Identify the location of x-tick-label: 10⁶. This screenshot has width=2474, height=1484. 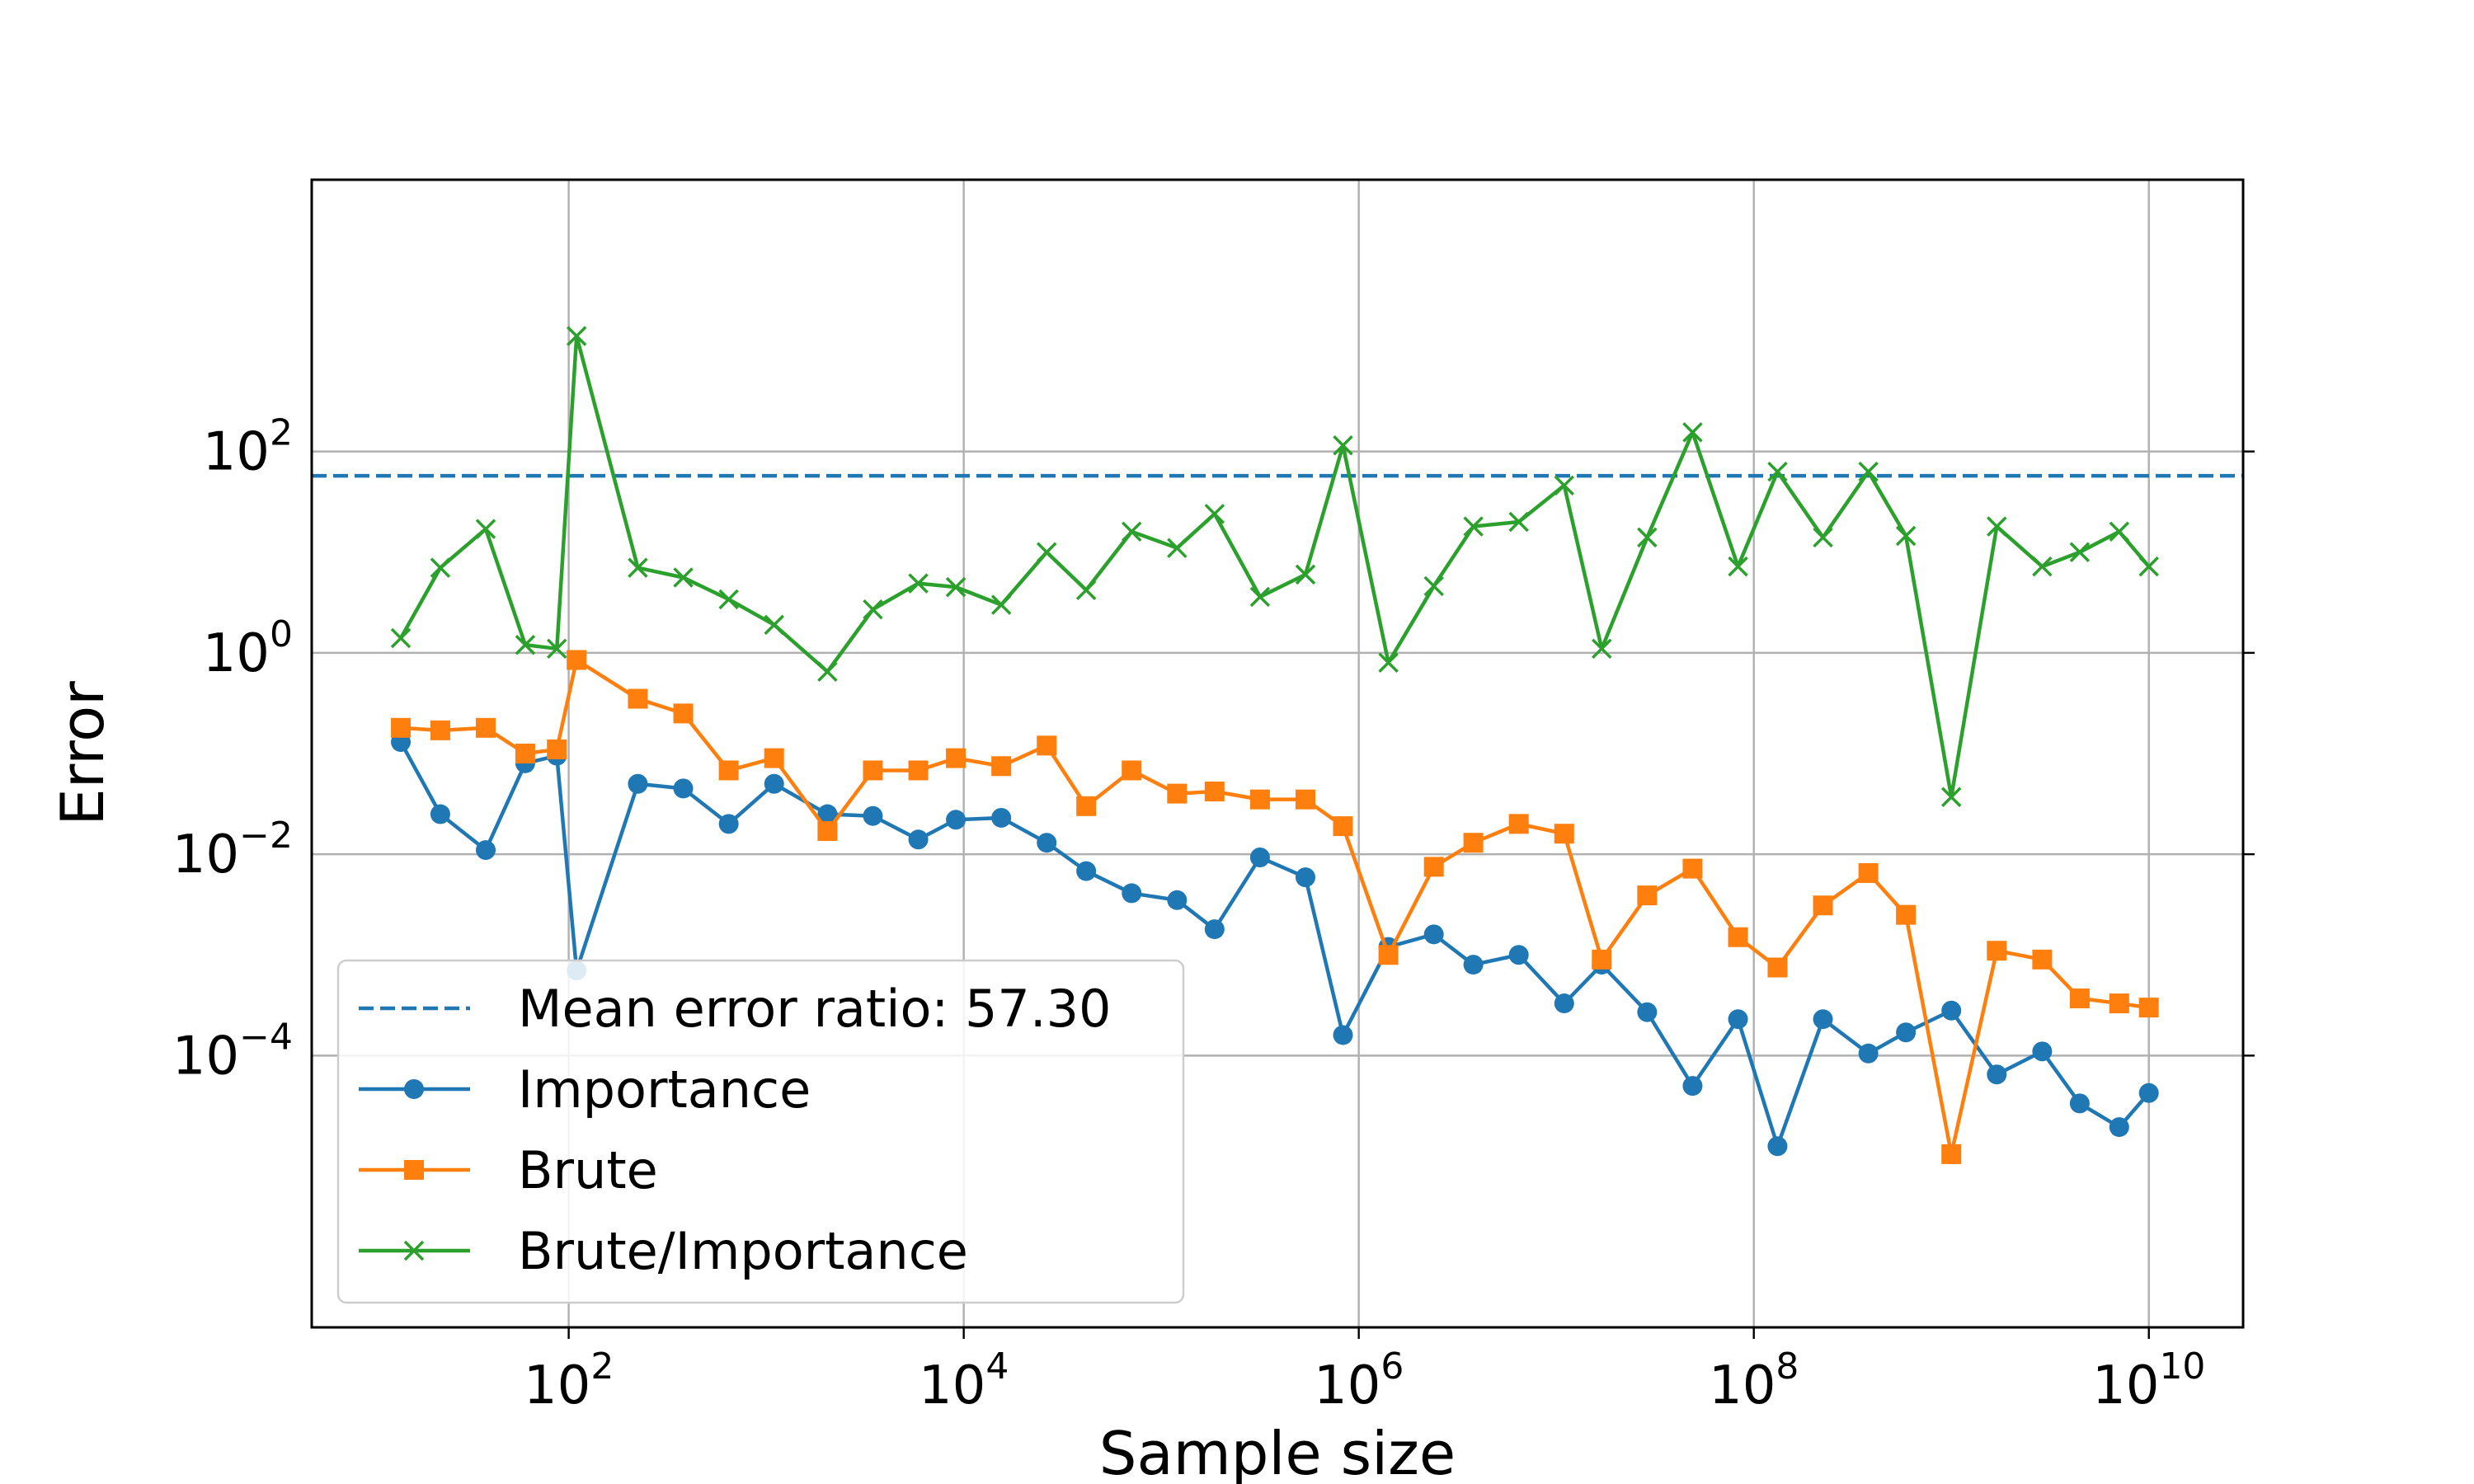
(1359, 1380).